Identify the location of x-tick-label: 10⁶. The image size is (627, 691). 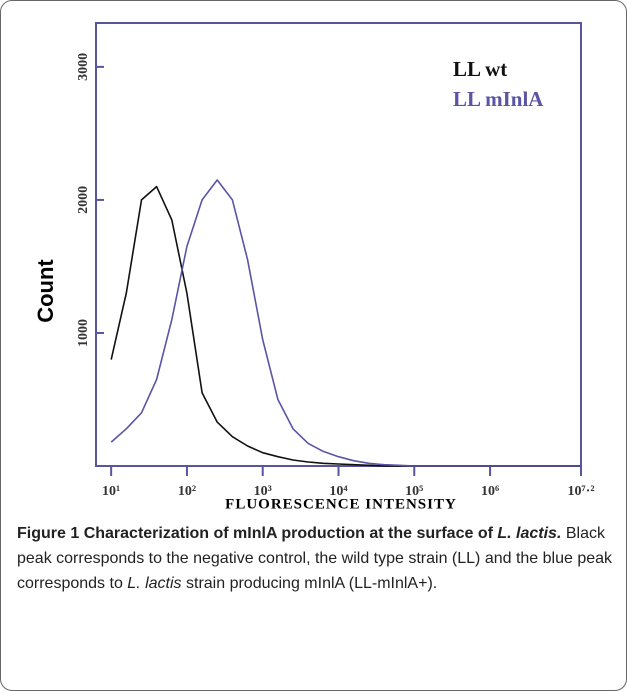
(490, 491).